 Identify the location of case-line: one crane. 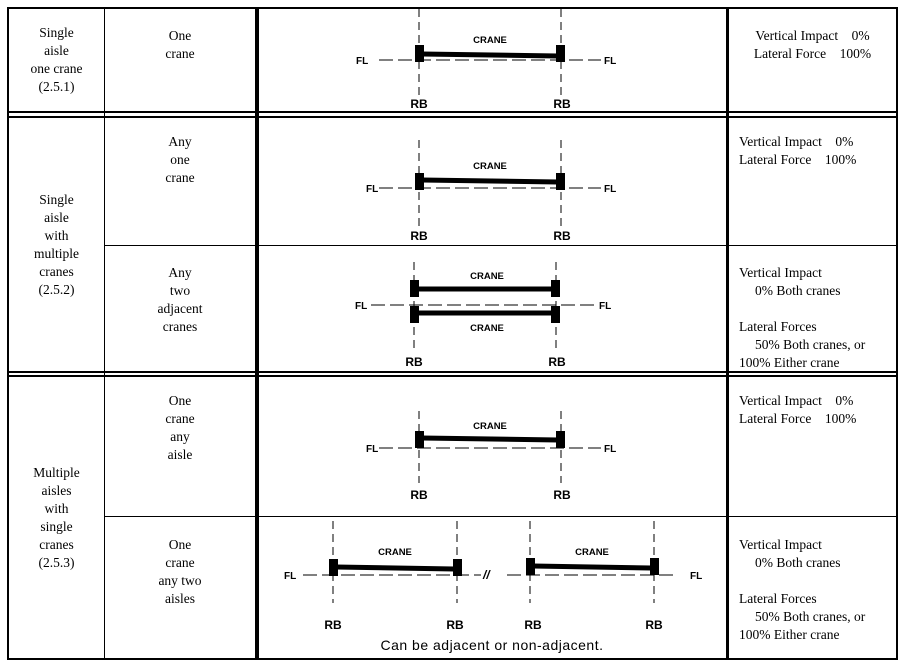
(56, 68).